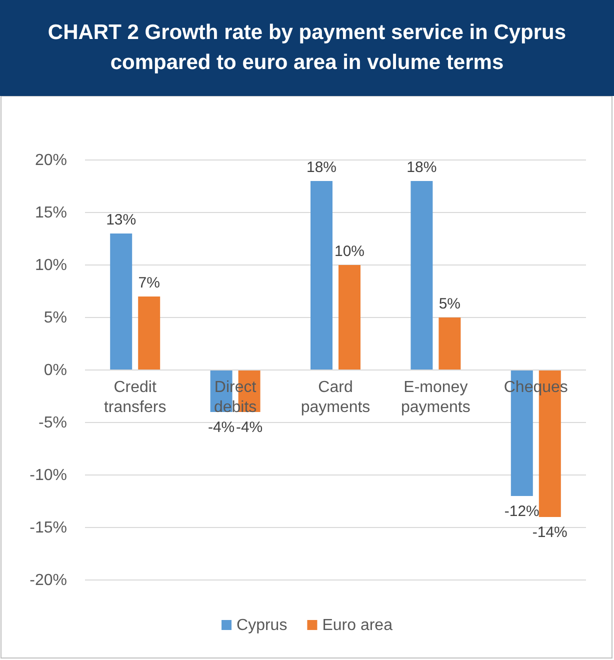 This screenshot has width=614, height=660. I want to click on y-tick-label: -15%, so click(48, 528).